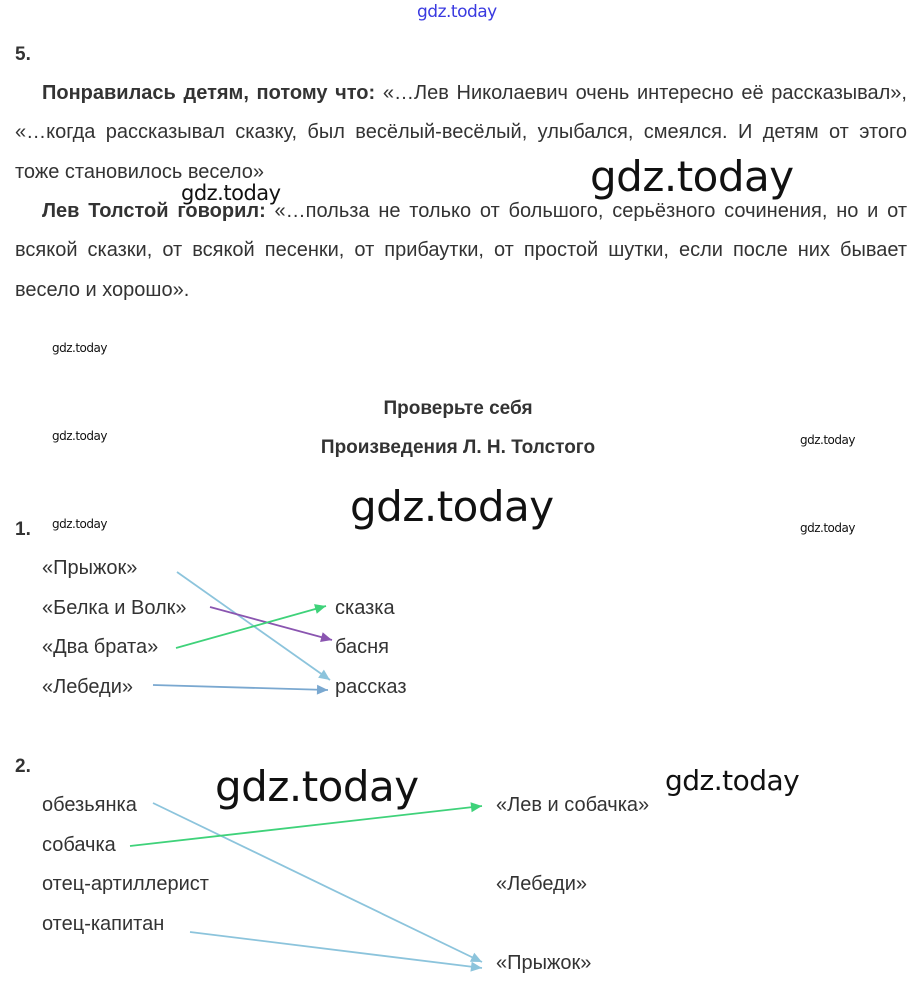  What do you see at coordinates (23, 766) in the screenshot?
I see `task-number: 2.` at bounding box center [23, 766].